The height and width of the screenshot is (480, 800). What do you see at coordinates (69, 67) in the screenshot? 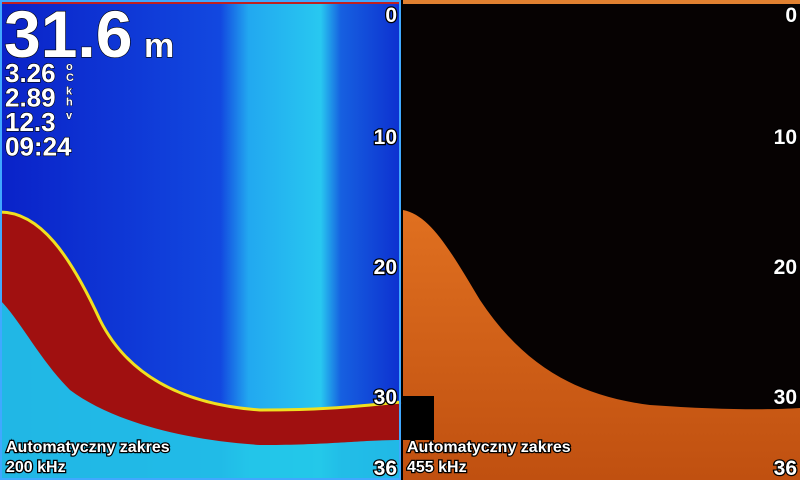
I see `readout-unit: o` at bounding box center [69, 67].